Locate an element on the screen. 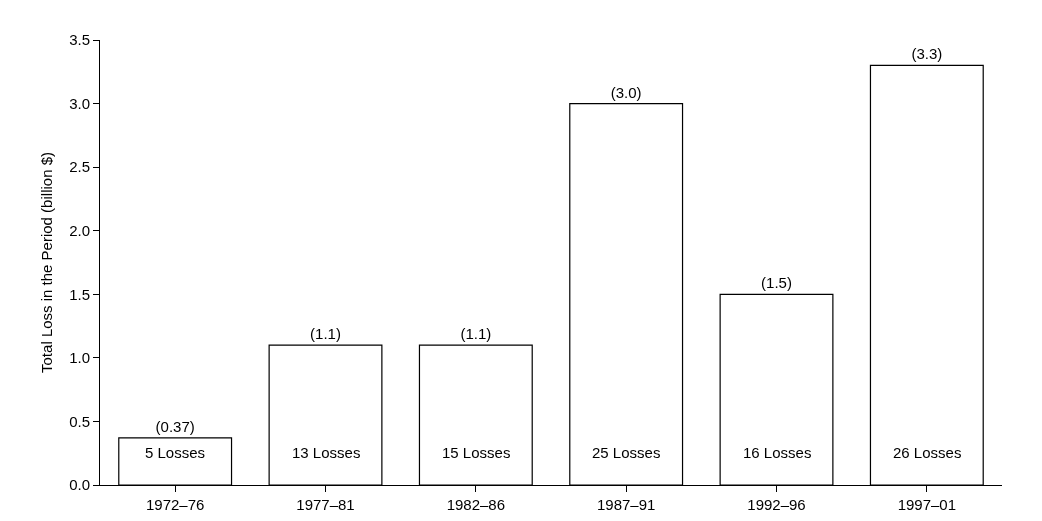 This screenshot has width=1042, height=521. annotation: 5 Losses is located at coordinates (175, 452).